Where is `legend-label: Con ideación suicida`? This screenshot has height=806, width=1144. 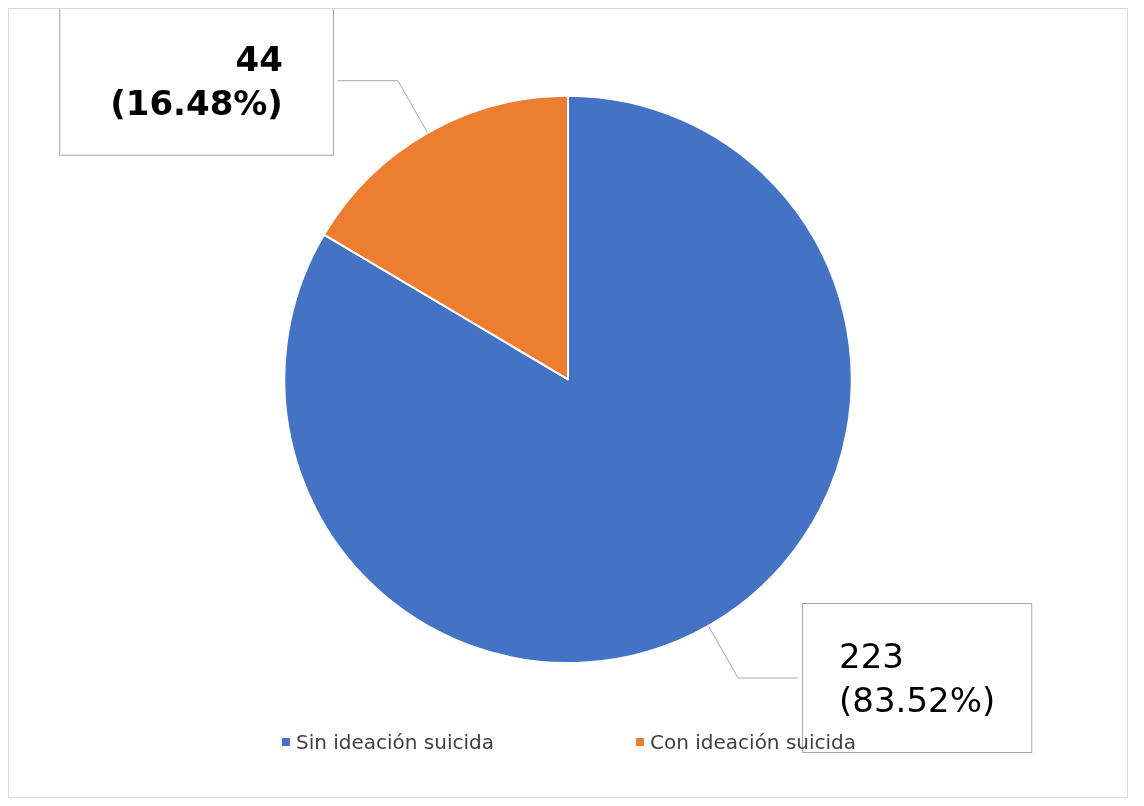
legend-label: Con ideación suicida is located at coordinates (753, 742).